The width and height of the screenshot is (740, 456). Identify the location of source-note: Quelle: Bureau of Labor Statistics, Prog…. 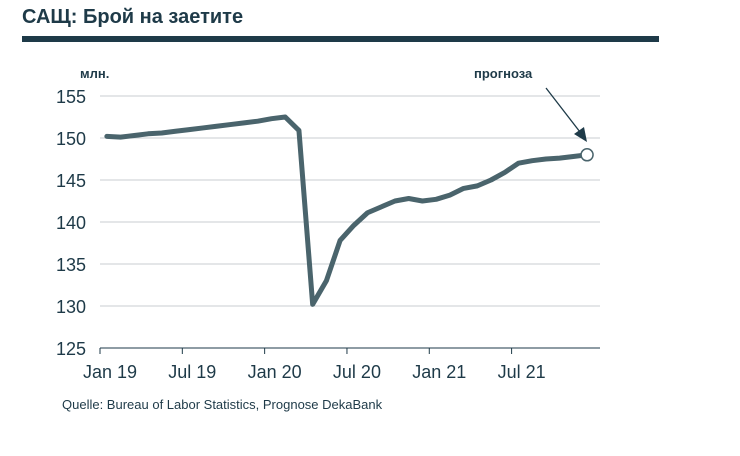
(222, 404).